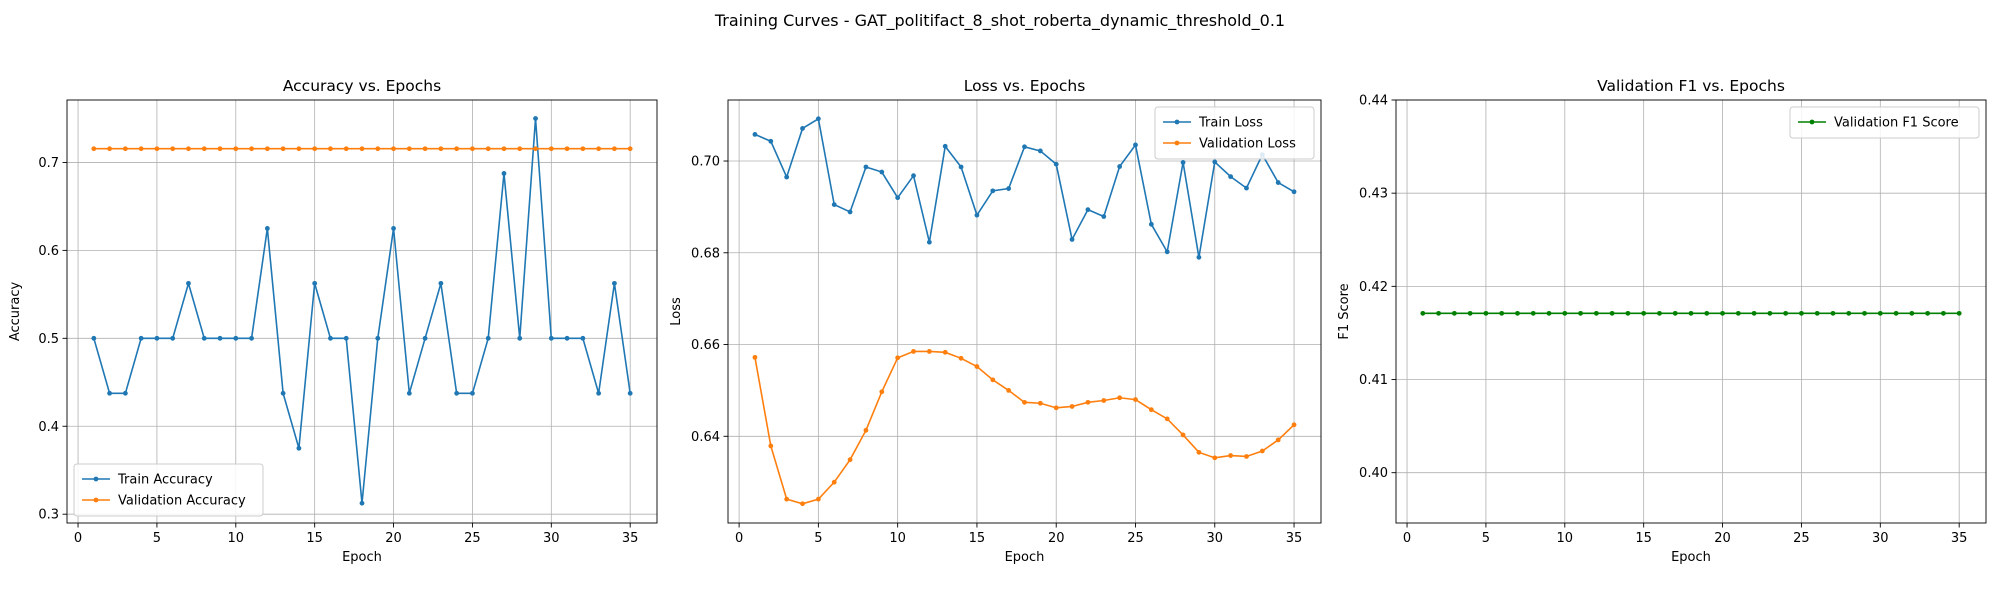 The width and height of the screenshot is (2000, 600). Describe the element at coordinates (705, 437) in the screenshot. I see `y-tick-label: 0.64` at that location.